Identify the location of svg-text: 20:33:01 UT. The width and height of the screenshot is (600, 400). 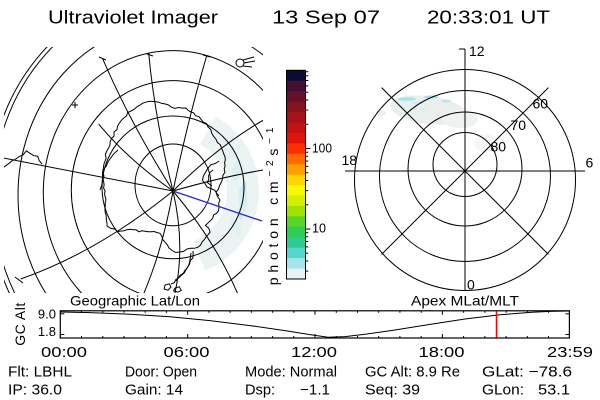
(488, 18).